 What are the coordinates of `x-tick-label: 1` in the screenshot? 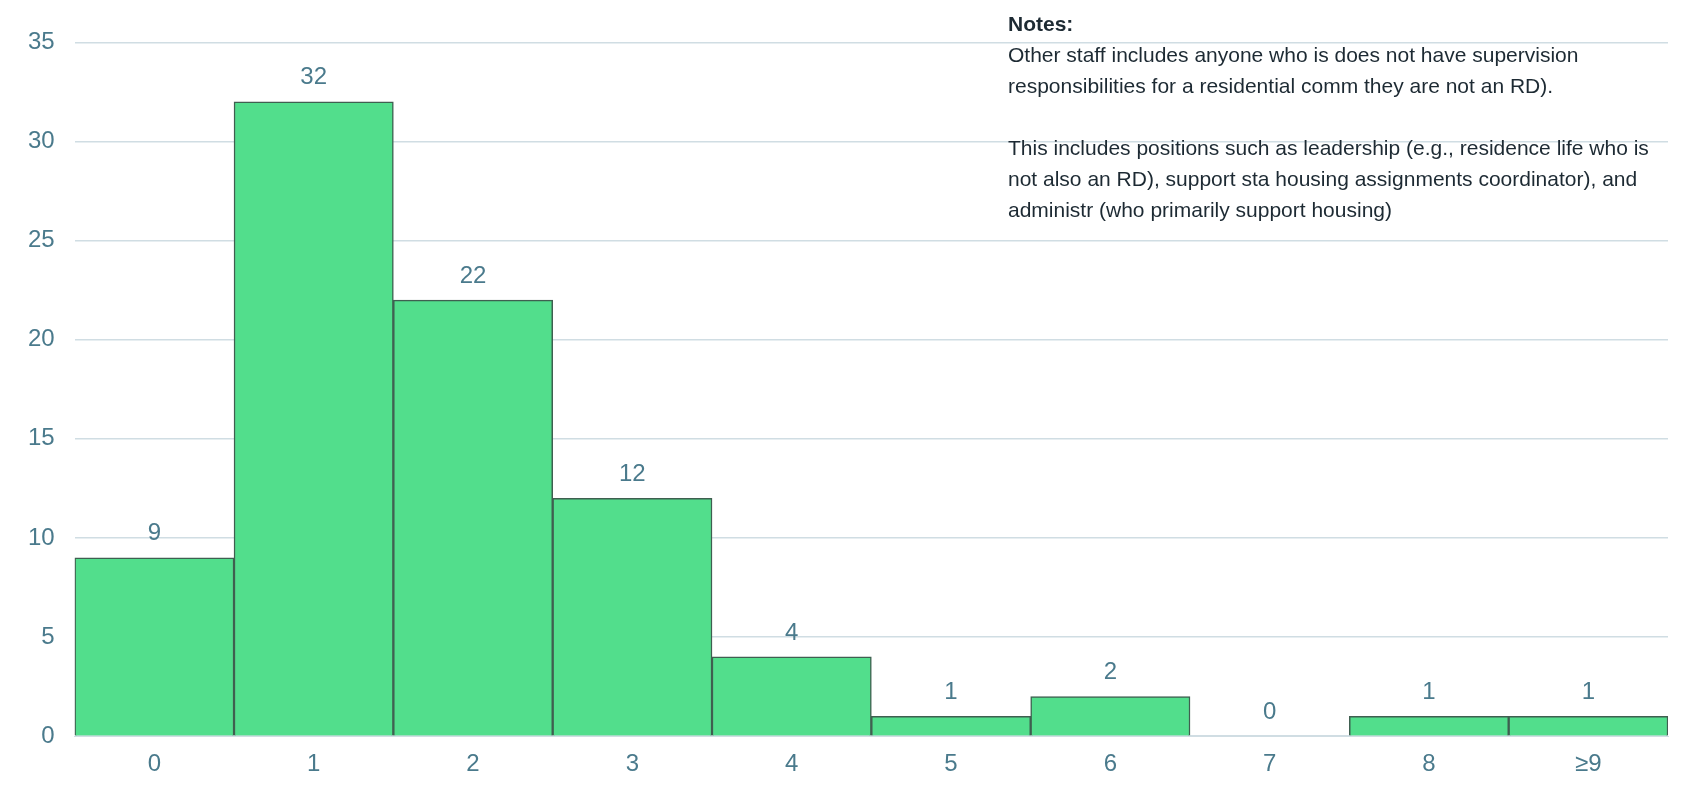 It's located at (314, 763).